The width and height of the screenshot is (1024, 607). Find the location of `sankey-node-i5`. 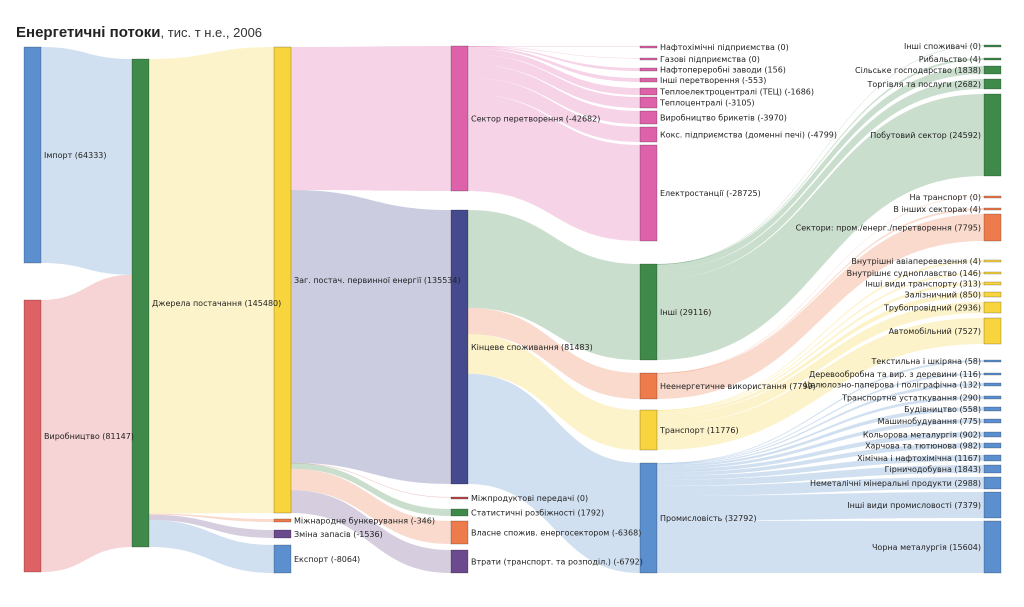

sankey-node-i5 is located at coordinates (992, 409).